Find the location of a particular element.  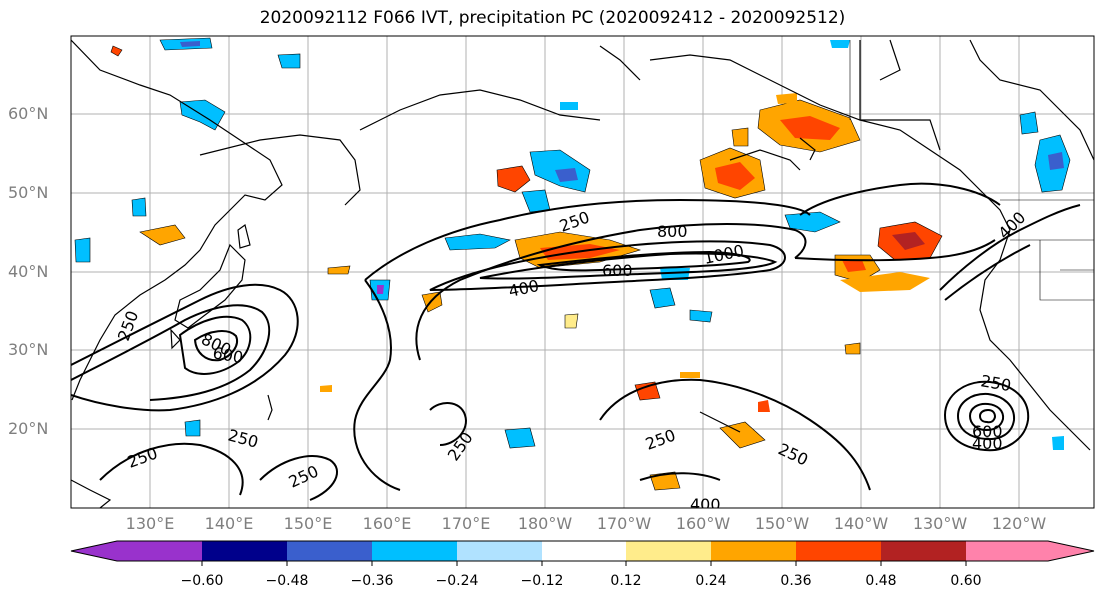

colorbar-tick-label: 0.12 is located at coordinates (626, 581).